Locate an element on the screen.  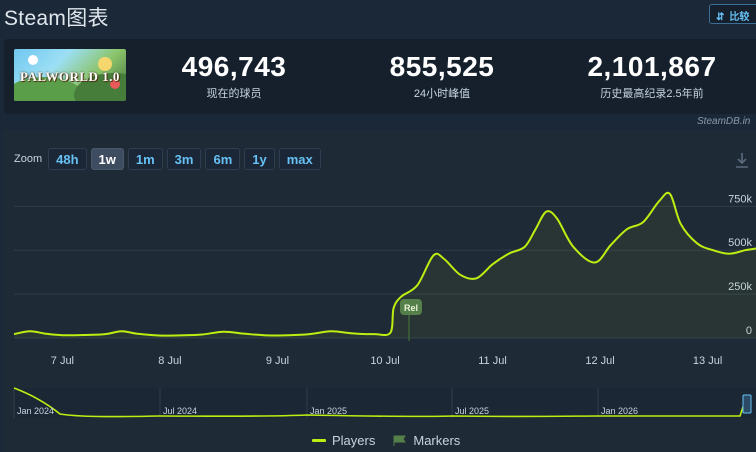
zoom-1y-button: 1y is located at coordinates (259, 159).